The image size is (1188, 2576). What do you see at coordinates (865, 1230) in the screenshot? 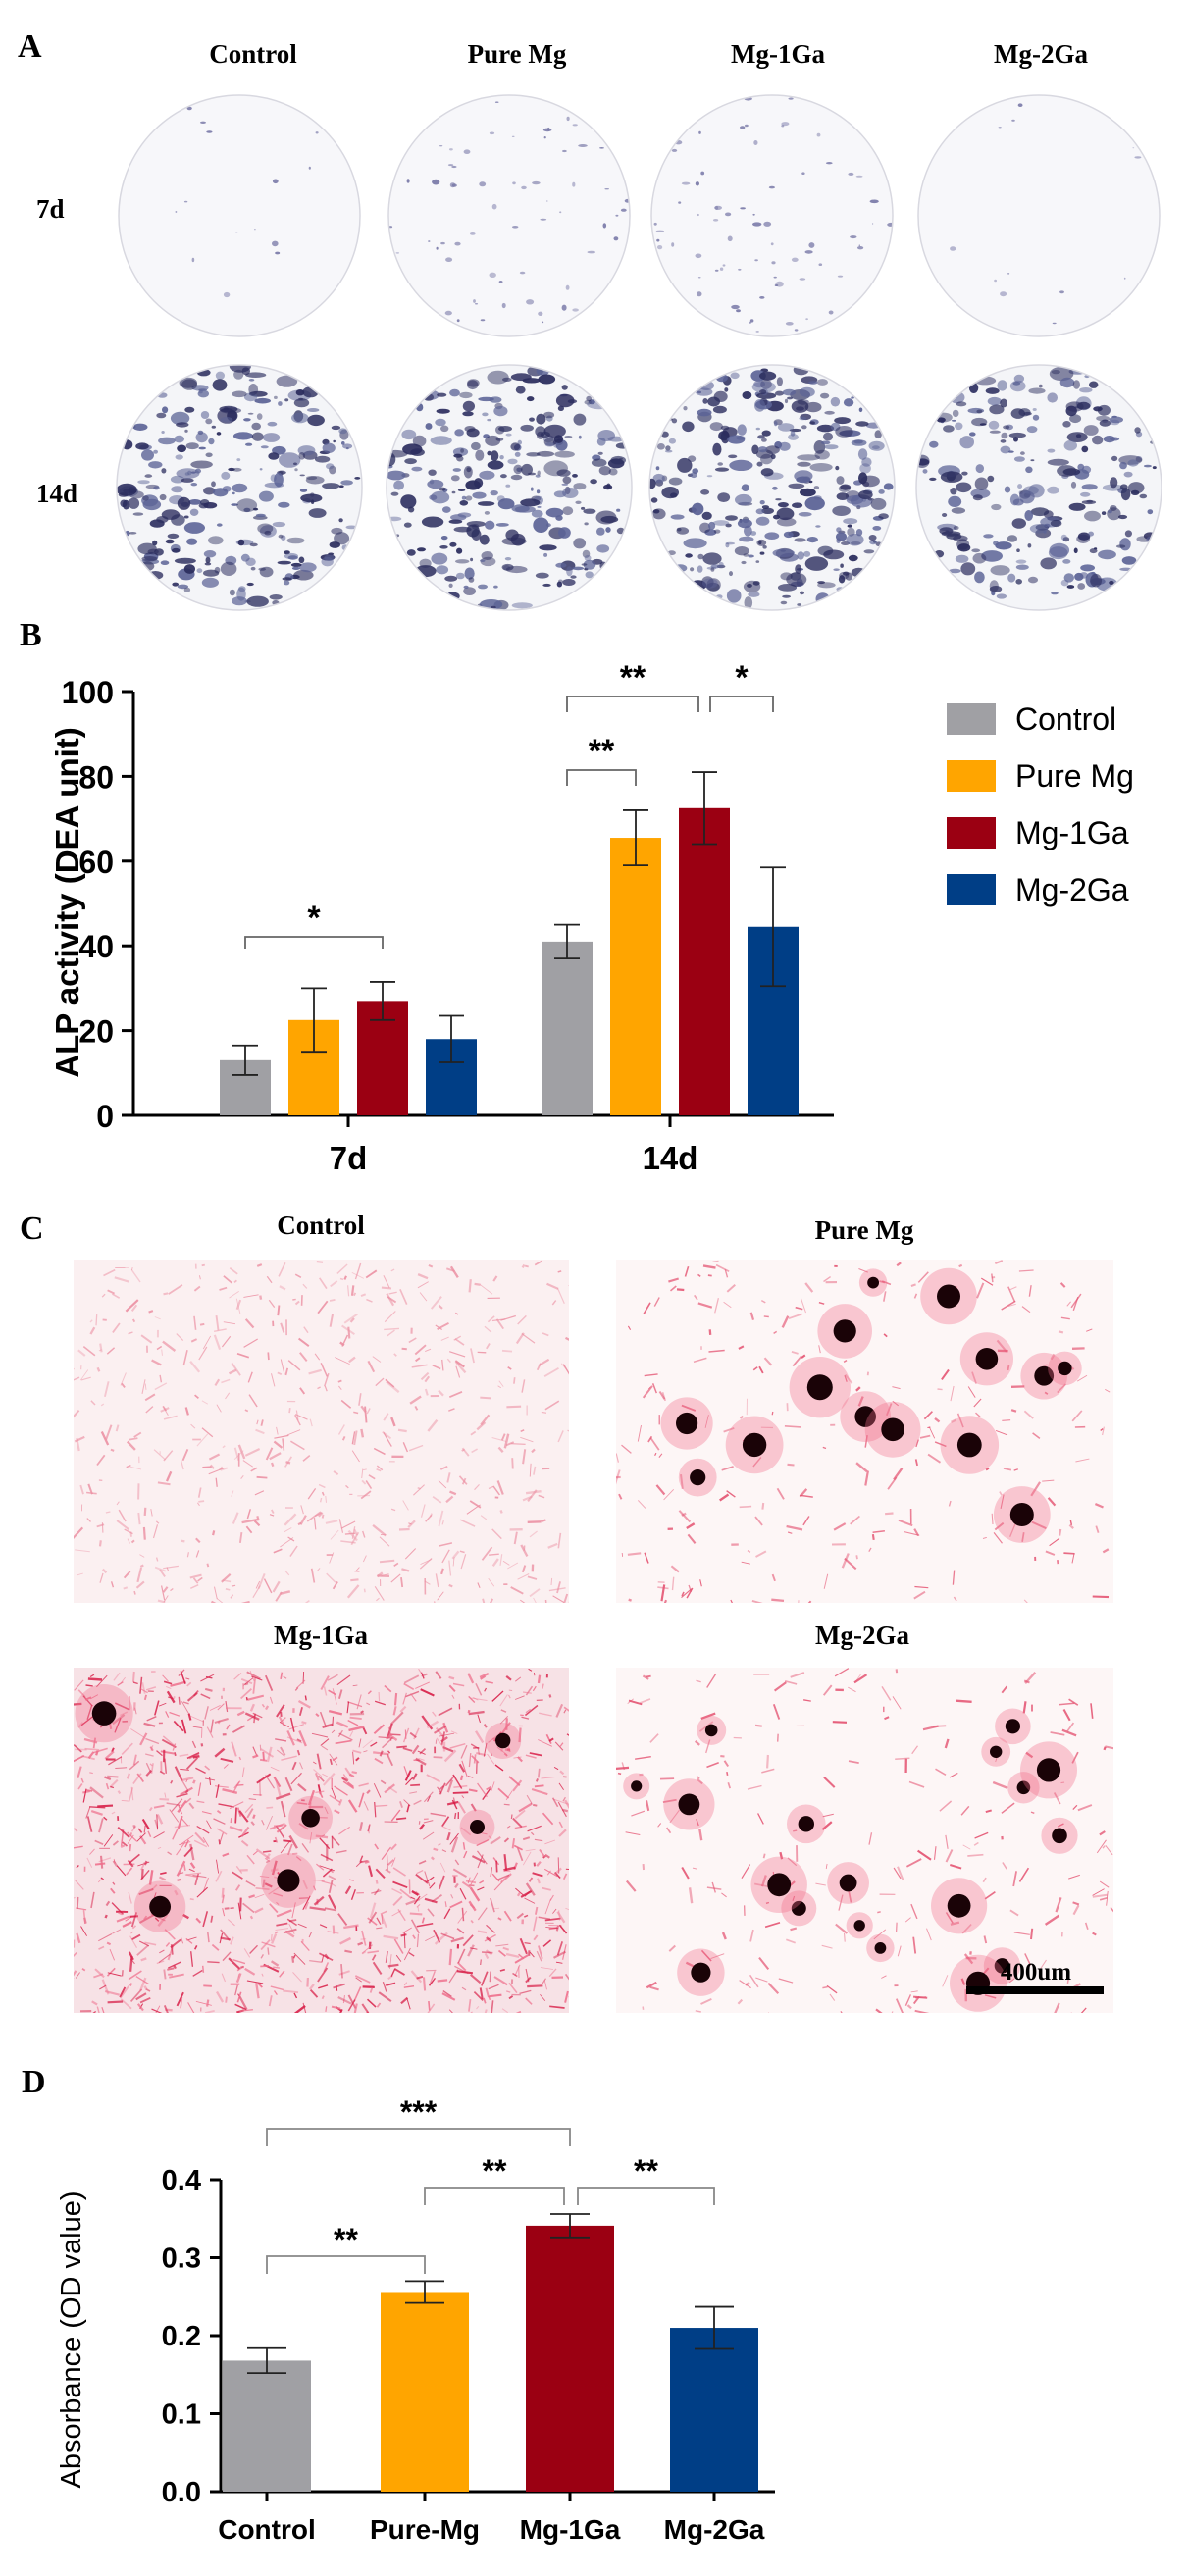
I see `panel-c-label-pure-mg: Pure Mg` at bounding box center [865, 1230].